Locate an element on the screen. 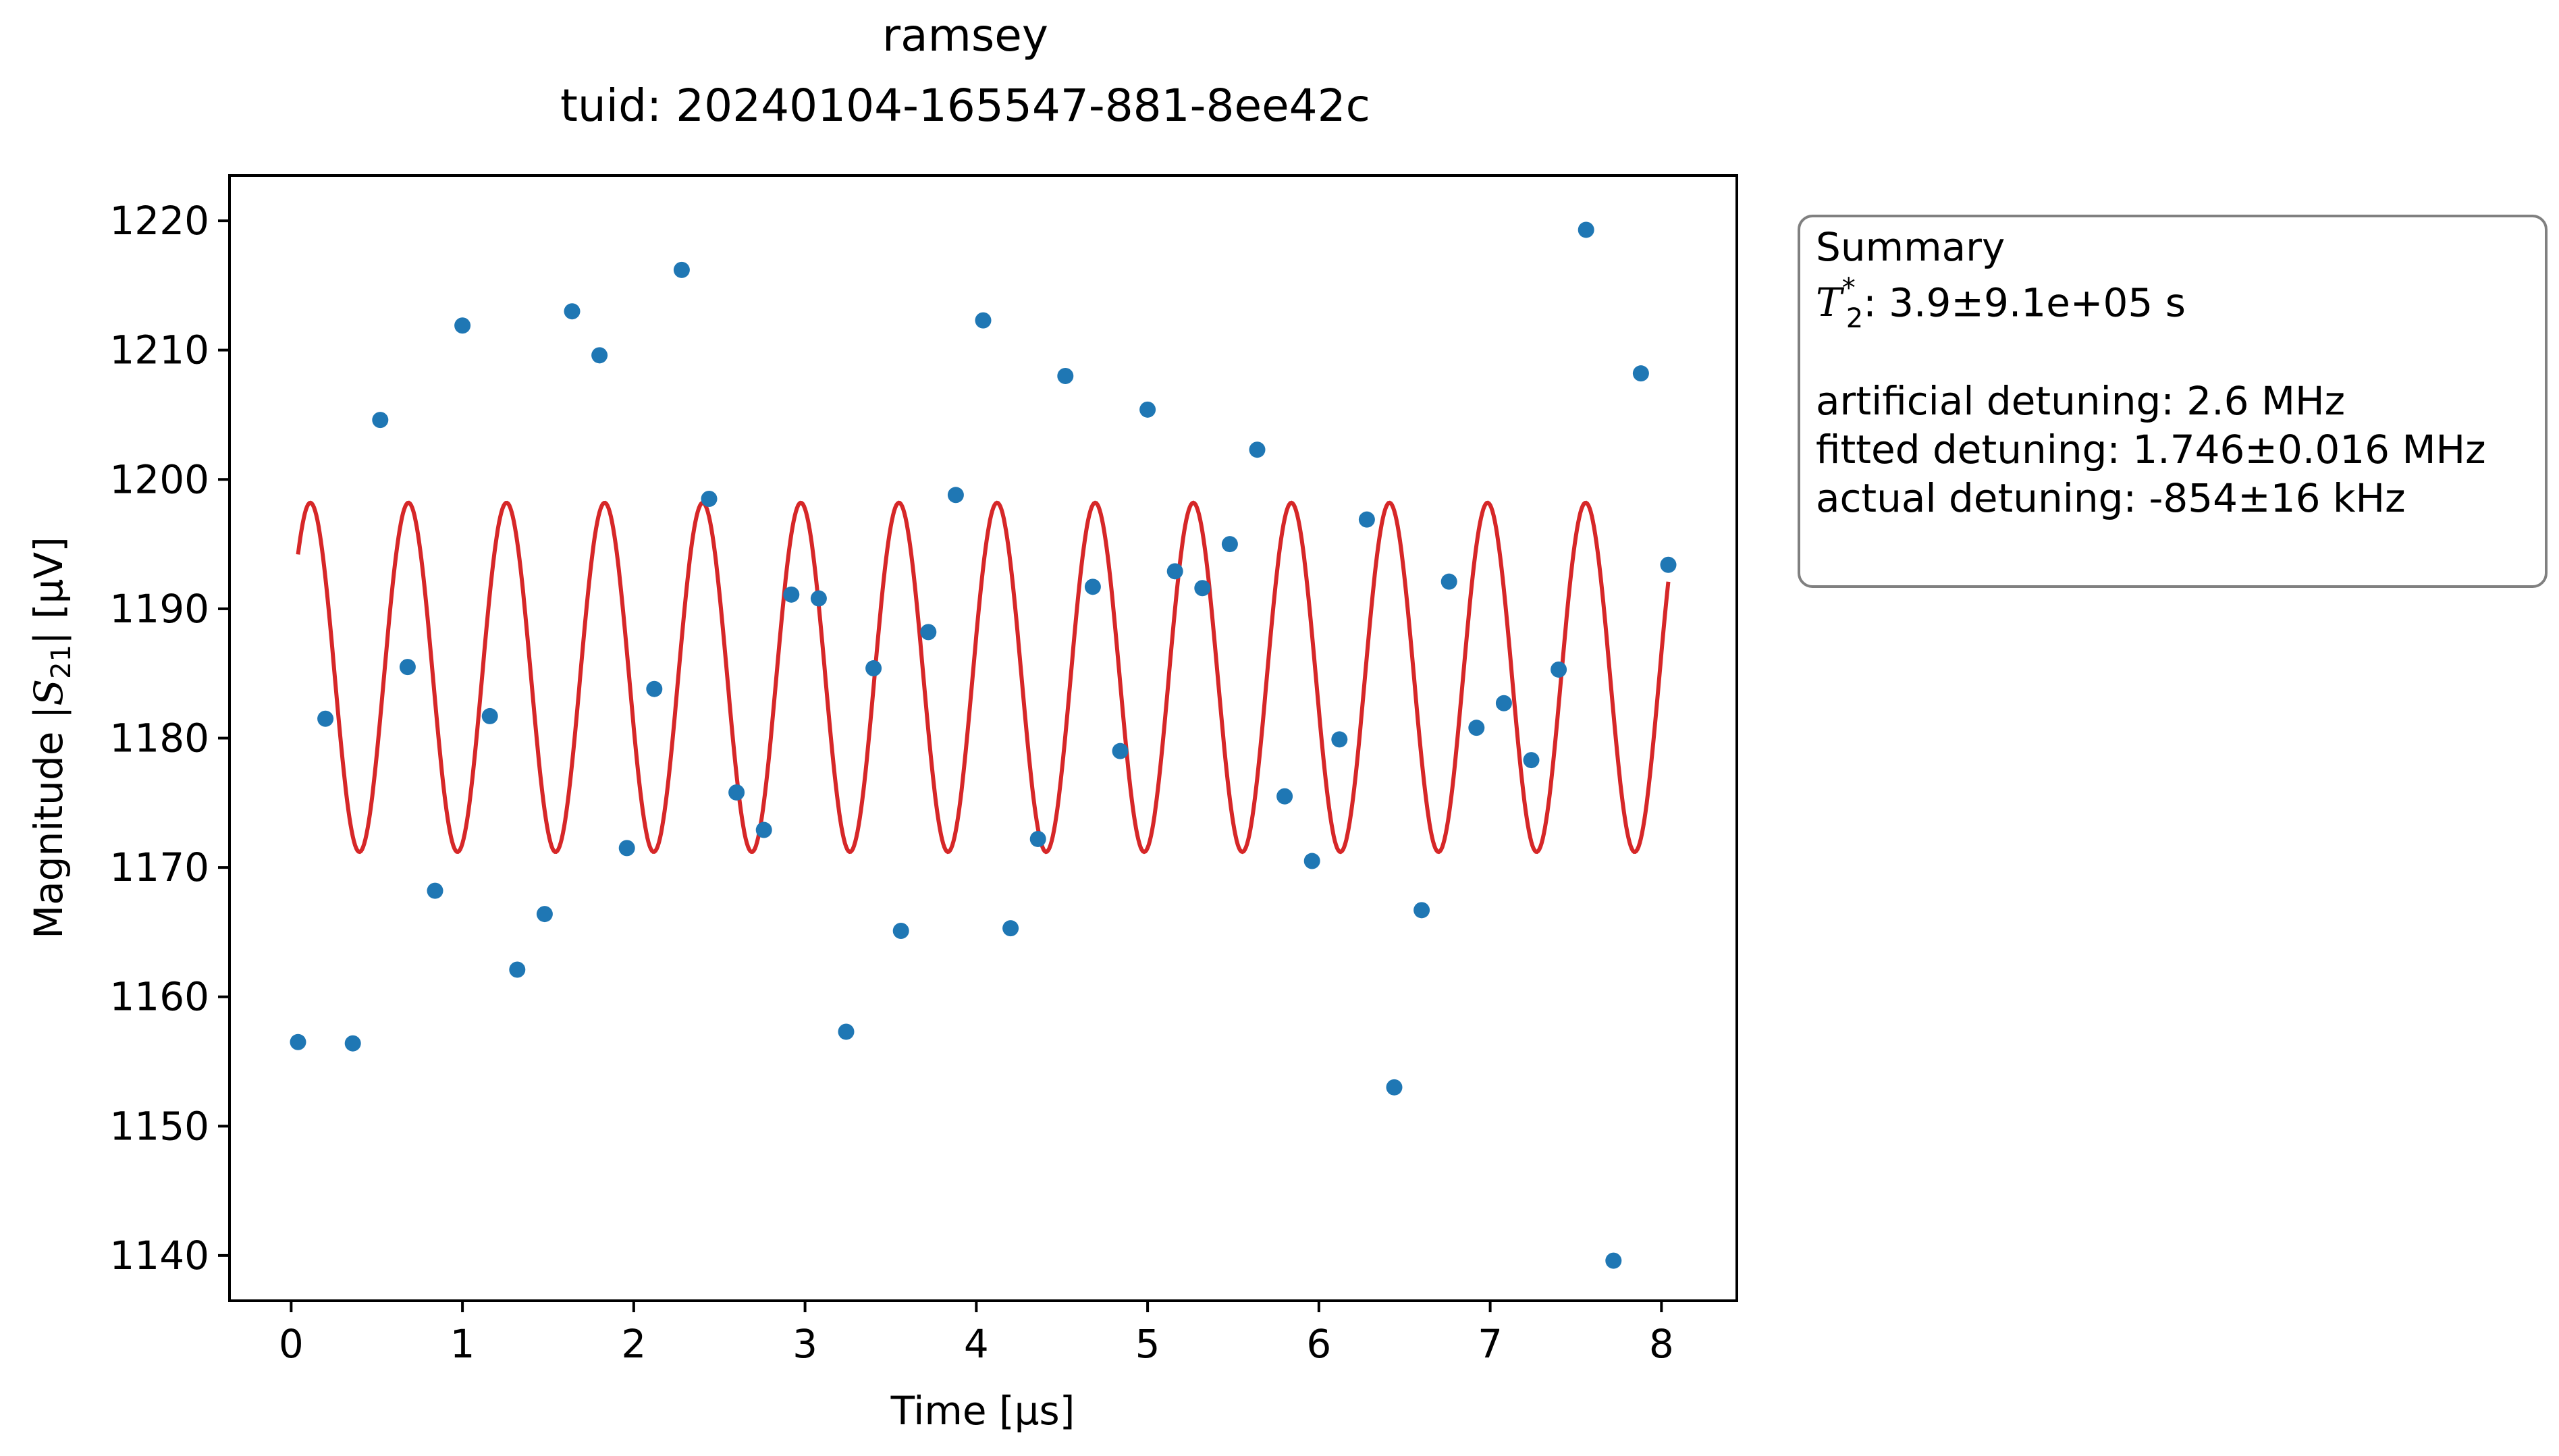 The height and width of the screenshot is (1456, 2559). summary-artificial-detuning: artificial detuning: 2.6 MHz is located at coordinates (2081, 401).